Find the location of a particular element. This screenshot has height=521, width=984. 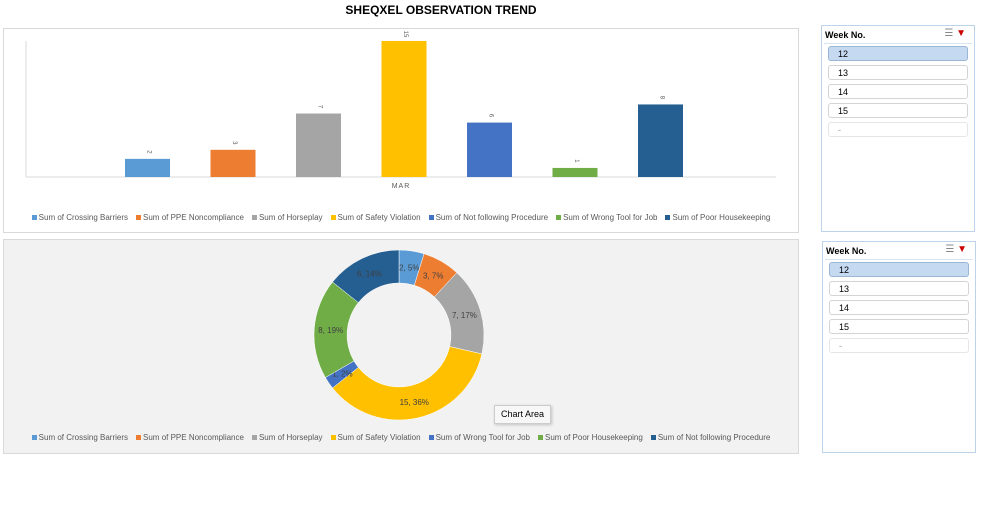

bar-data-label: 7 is located at coordinates (320, 107).